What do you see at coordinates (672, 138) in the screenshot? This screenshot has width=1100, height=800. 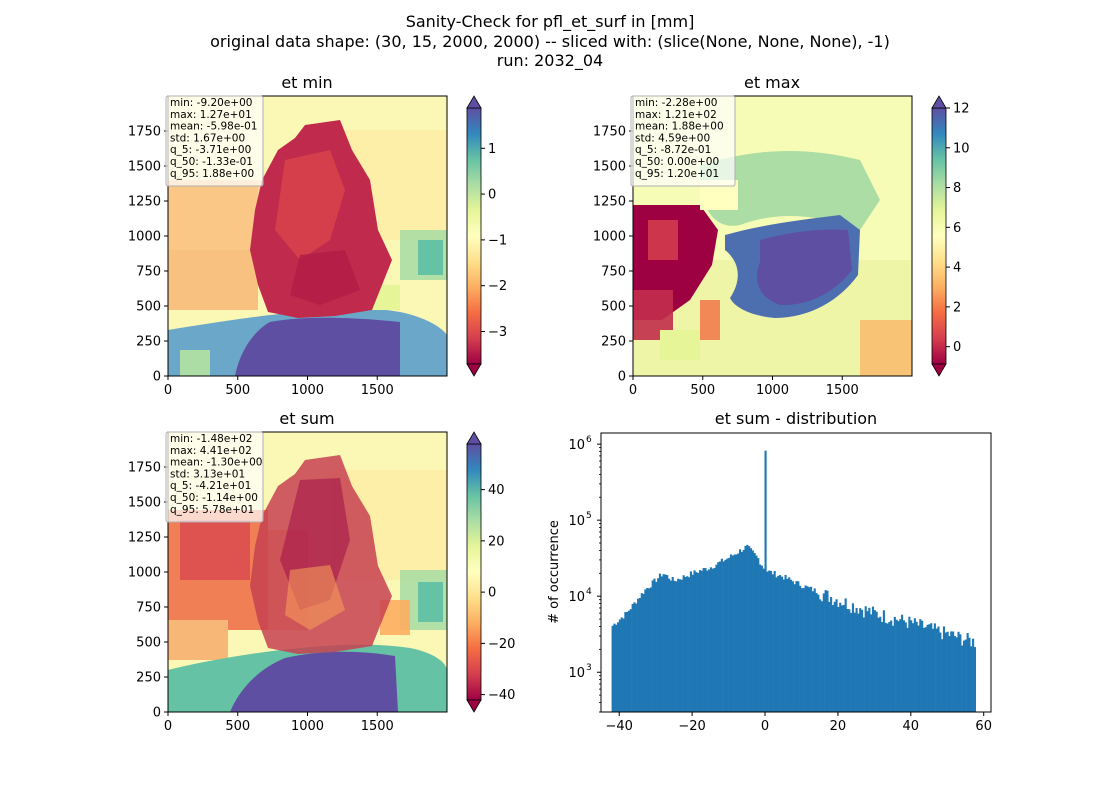 I see `stat-line: std: 4.59e+00` at bounding box center [672, 138].